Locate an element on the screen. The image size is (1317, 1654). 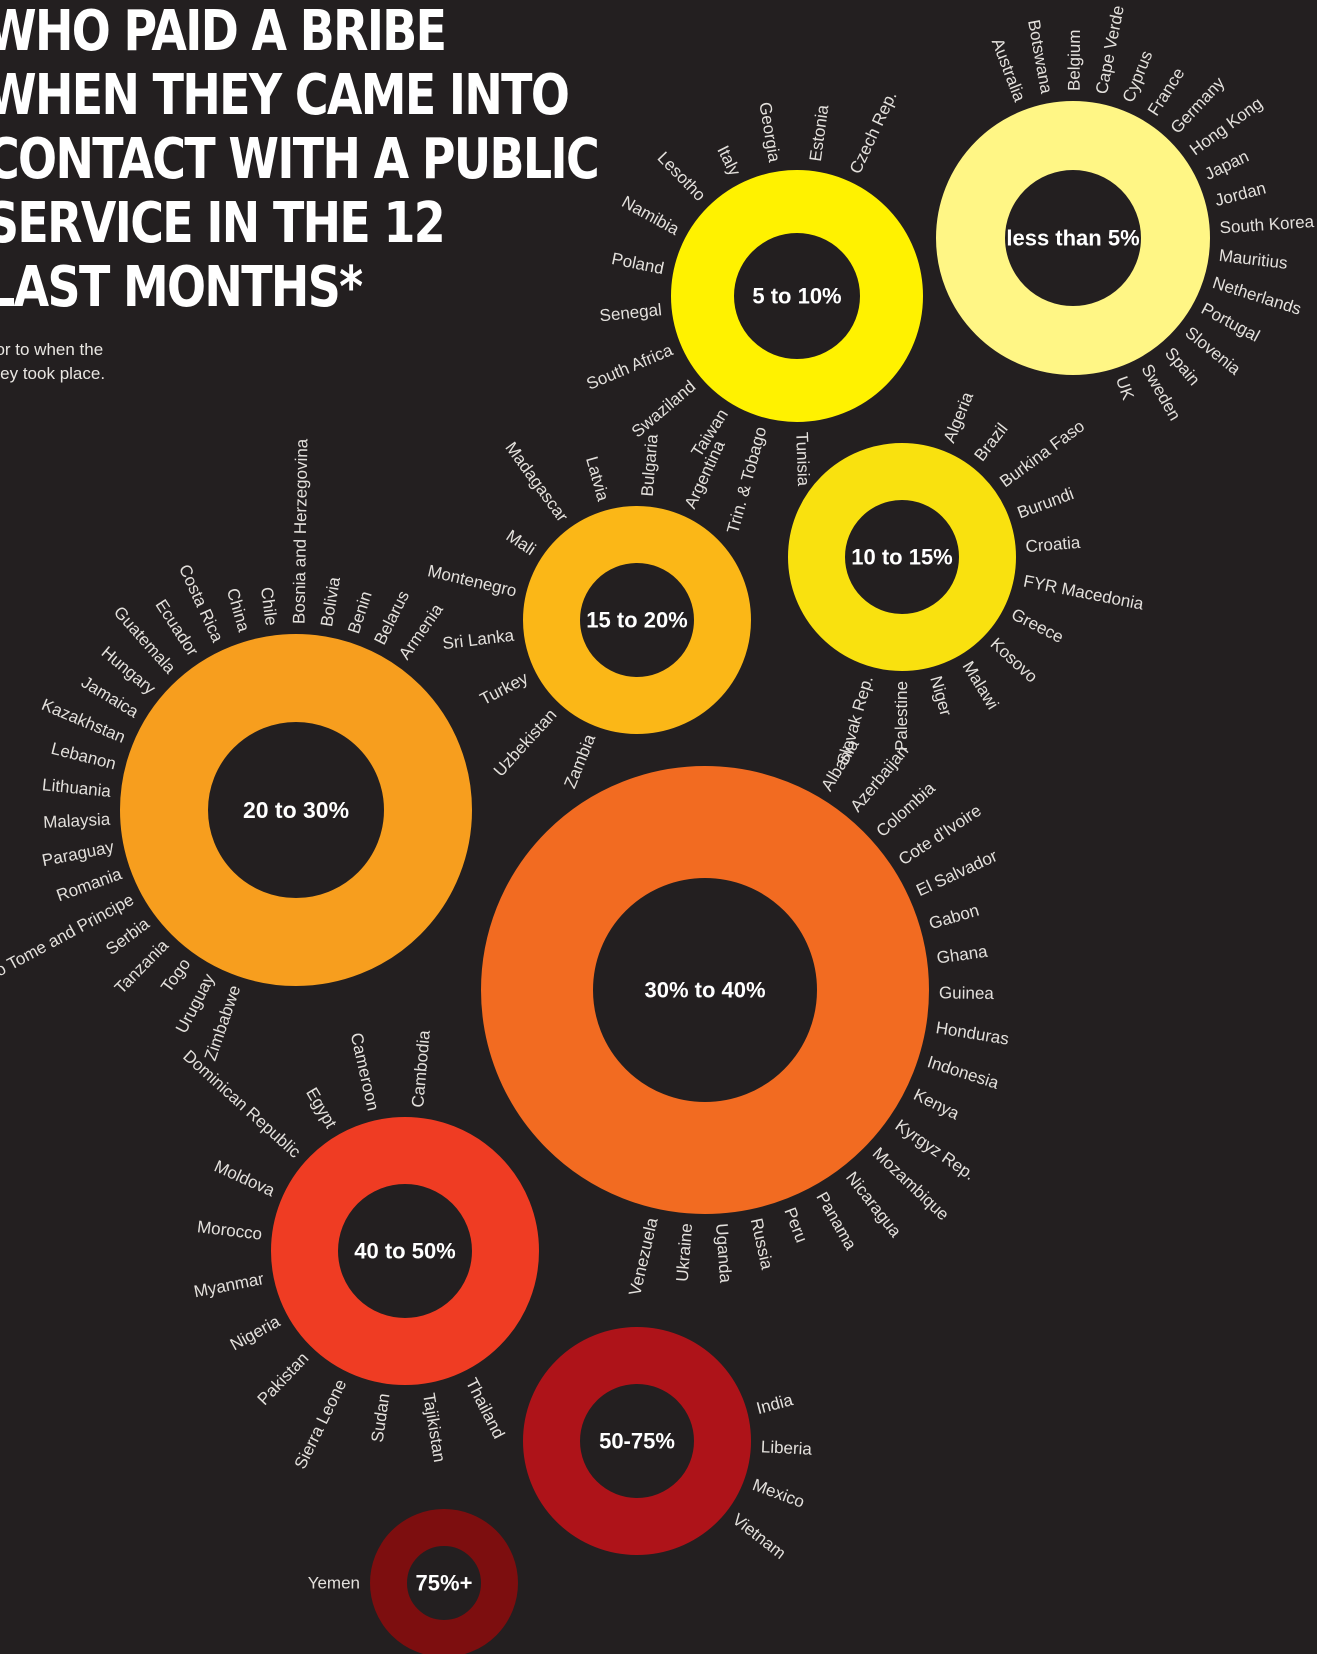
country-label: Togo is located at coordinates (175, 975).